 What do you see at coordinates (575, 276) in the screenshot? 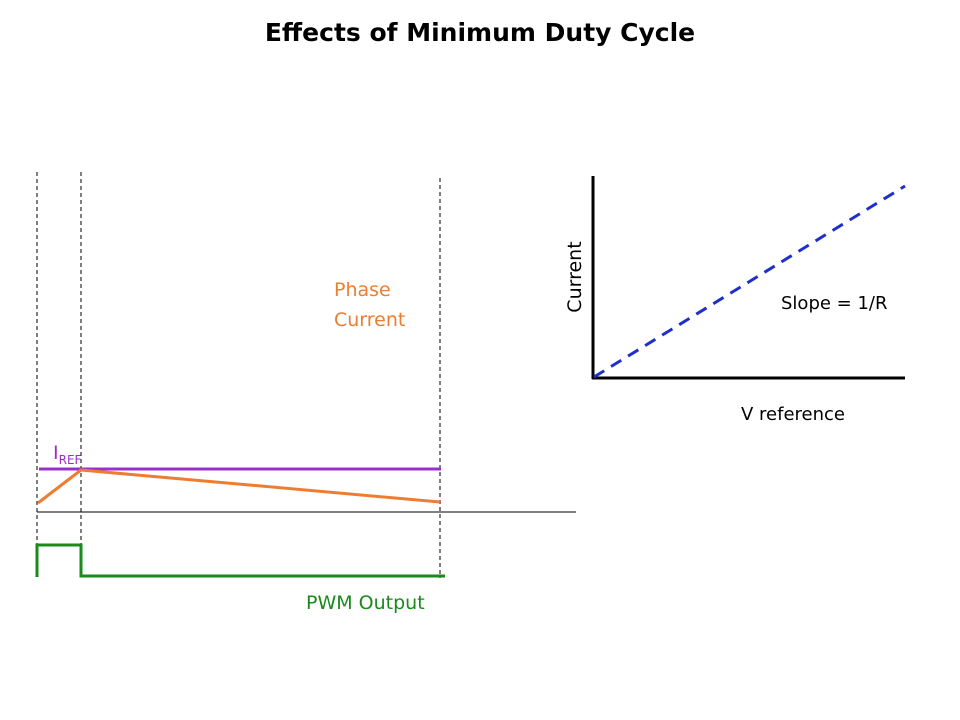
I see `graph-y-label: Current` at bounding box center [575, 276].